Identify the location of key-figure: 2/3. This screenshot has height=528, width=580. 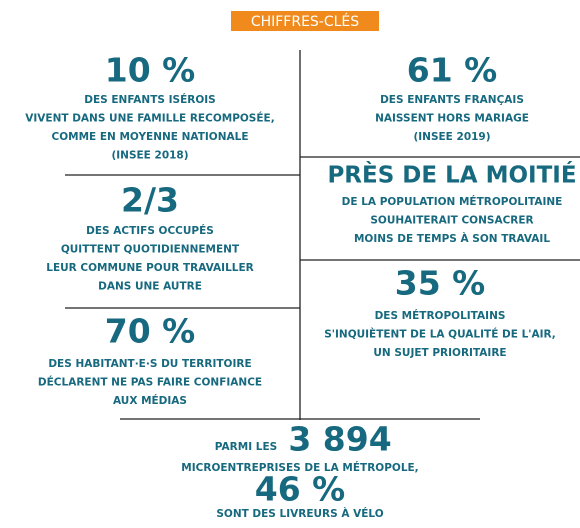
(150, 200).